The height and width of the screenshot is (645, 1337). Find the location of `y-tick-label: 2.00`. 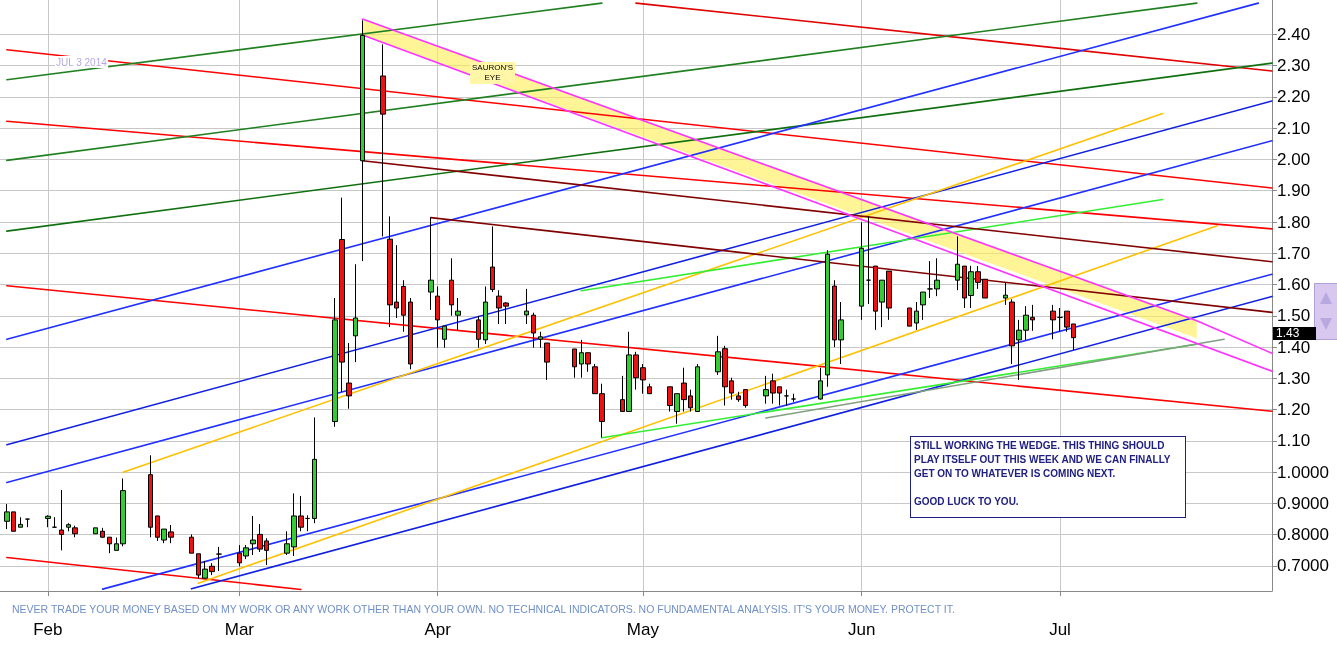

y-tick-label: 2.00 is located at coordinates (1294, 159).